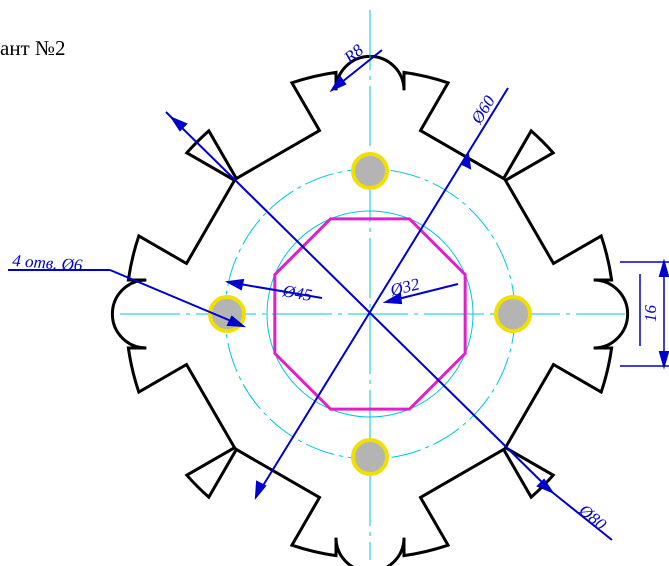  What do you see at coordinates (275, 290) in the screenshot?
I see `d45-leader` at bounding box center [275, 290].